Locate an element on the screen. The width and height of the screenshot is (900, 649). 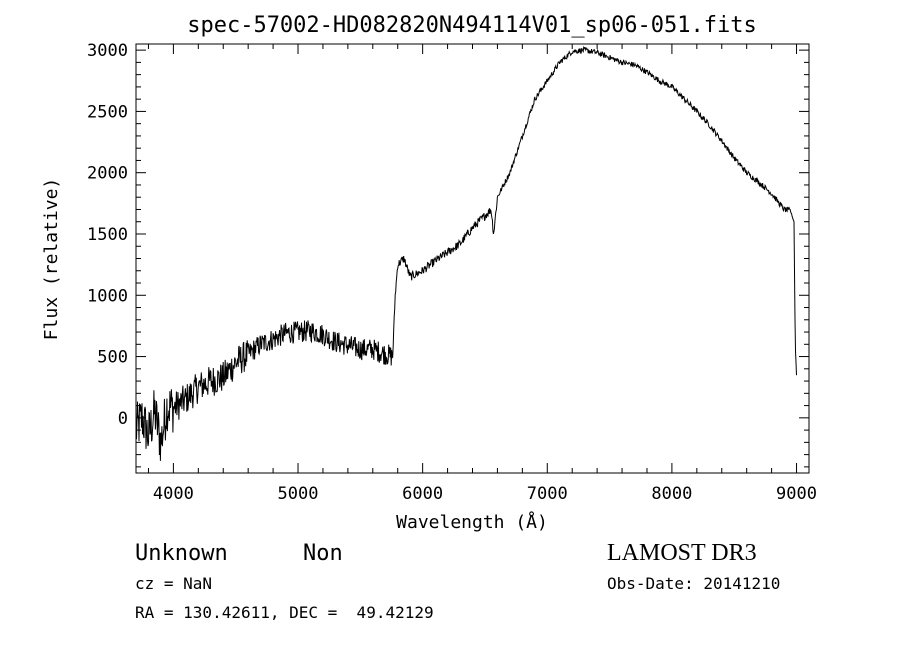
x-axis-label: Wavelength (Å) is located at coordinates (472, 522).